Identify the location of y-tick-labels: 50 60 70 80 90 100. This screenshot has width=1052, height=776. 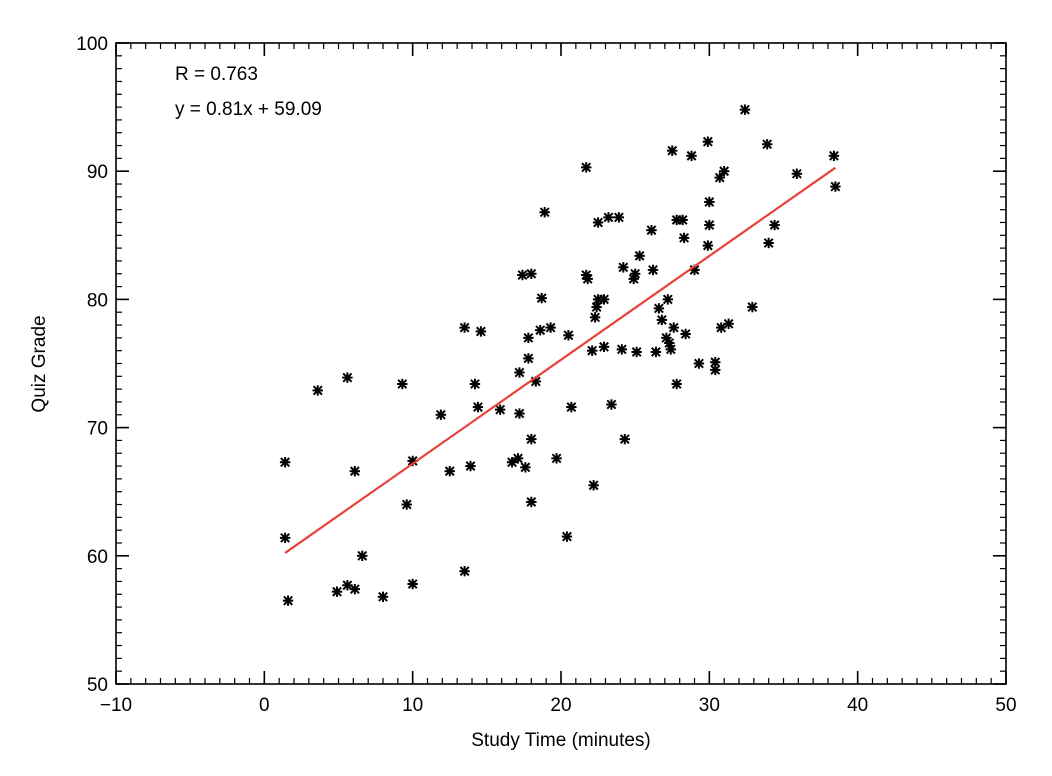
(92, 365).